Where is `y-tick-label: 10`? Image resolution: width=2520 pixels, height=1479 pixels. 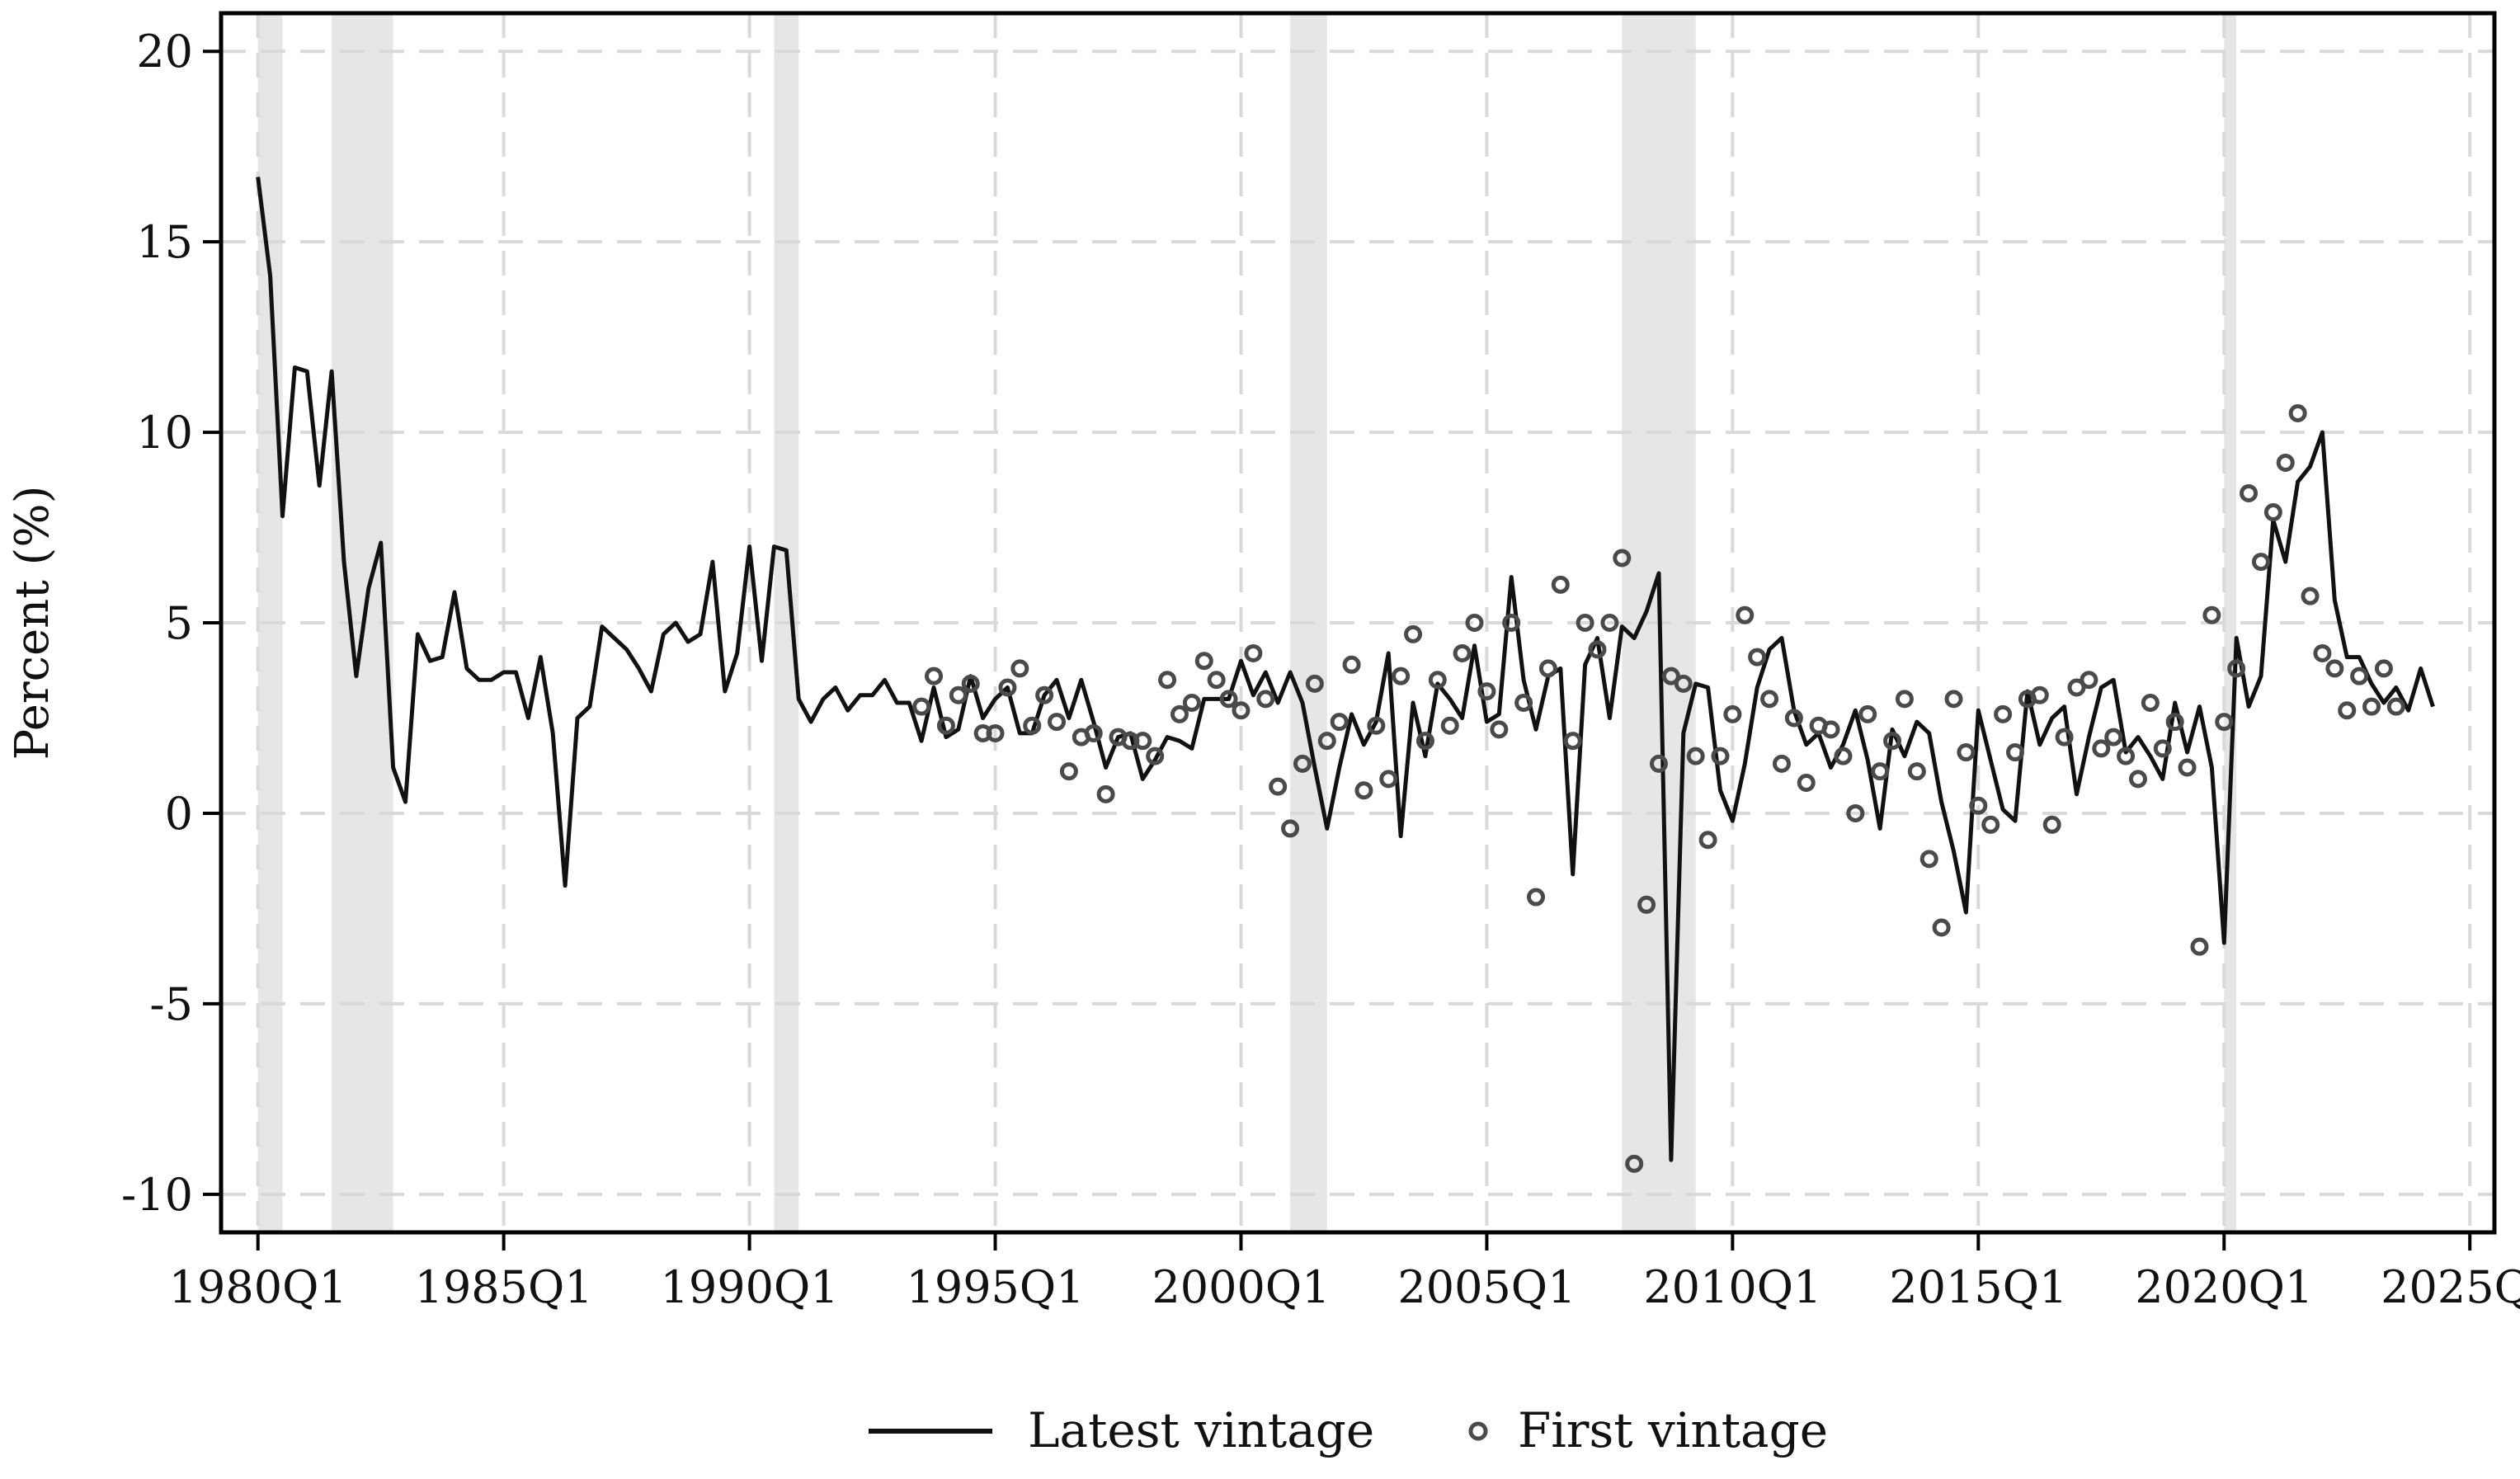 y-tick-label: 10 is located at coordinates (164, 433).